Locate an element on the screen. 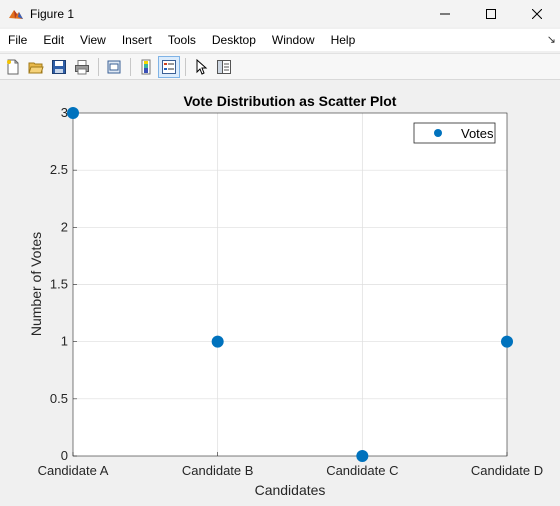 The width and height of the screenshot is (560, 506). save-icon is located at coordinates (59, 66).